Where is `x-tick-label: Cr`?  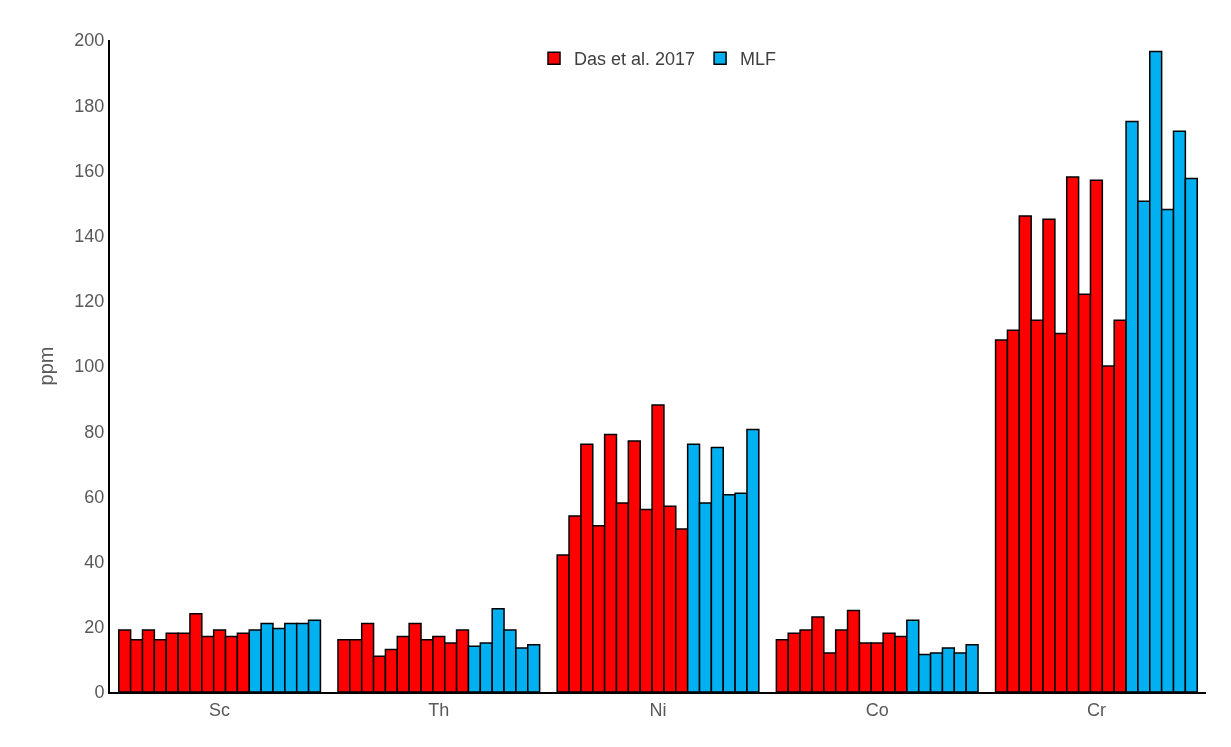
x-tick-label: Cr is located at coordinates (1096, 709).